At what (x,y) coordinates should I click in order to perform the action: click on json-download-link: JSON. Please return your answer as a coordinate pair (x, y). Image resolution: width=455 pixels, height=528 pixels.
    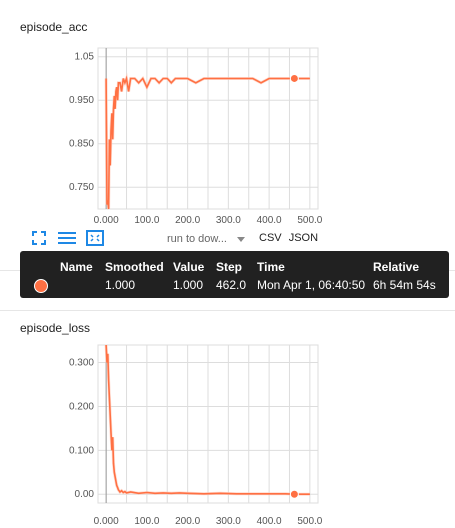
    Looking at the image, I should click on (303, 238).